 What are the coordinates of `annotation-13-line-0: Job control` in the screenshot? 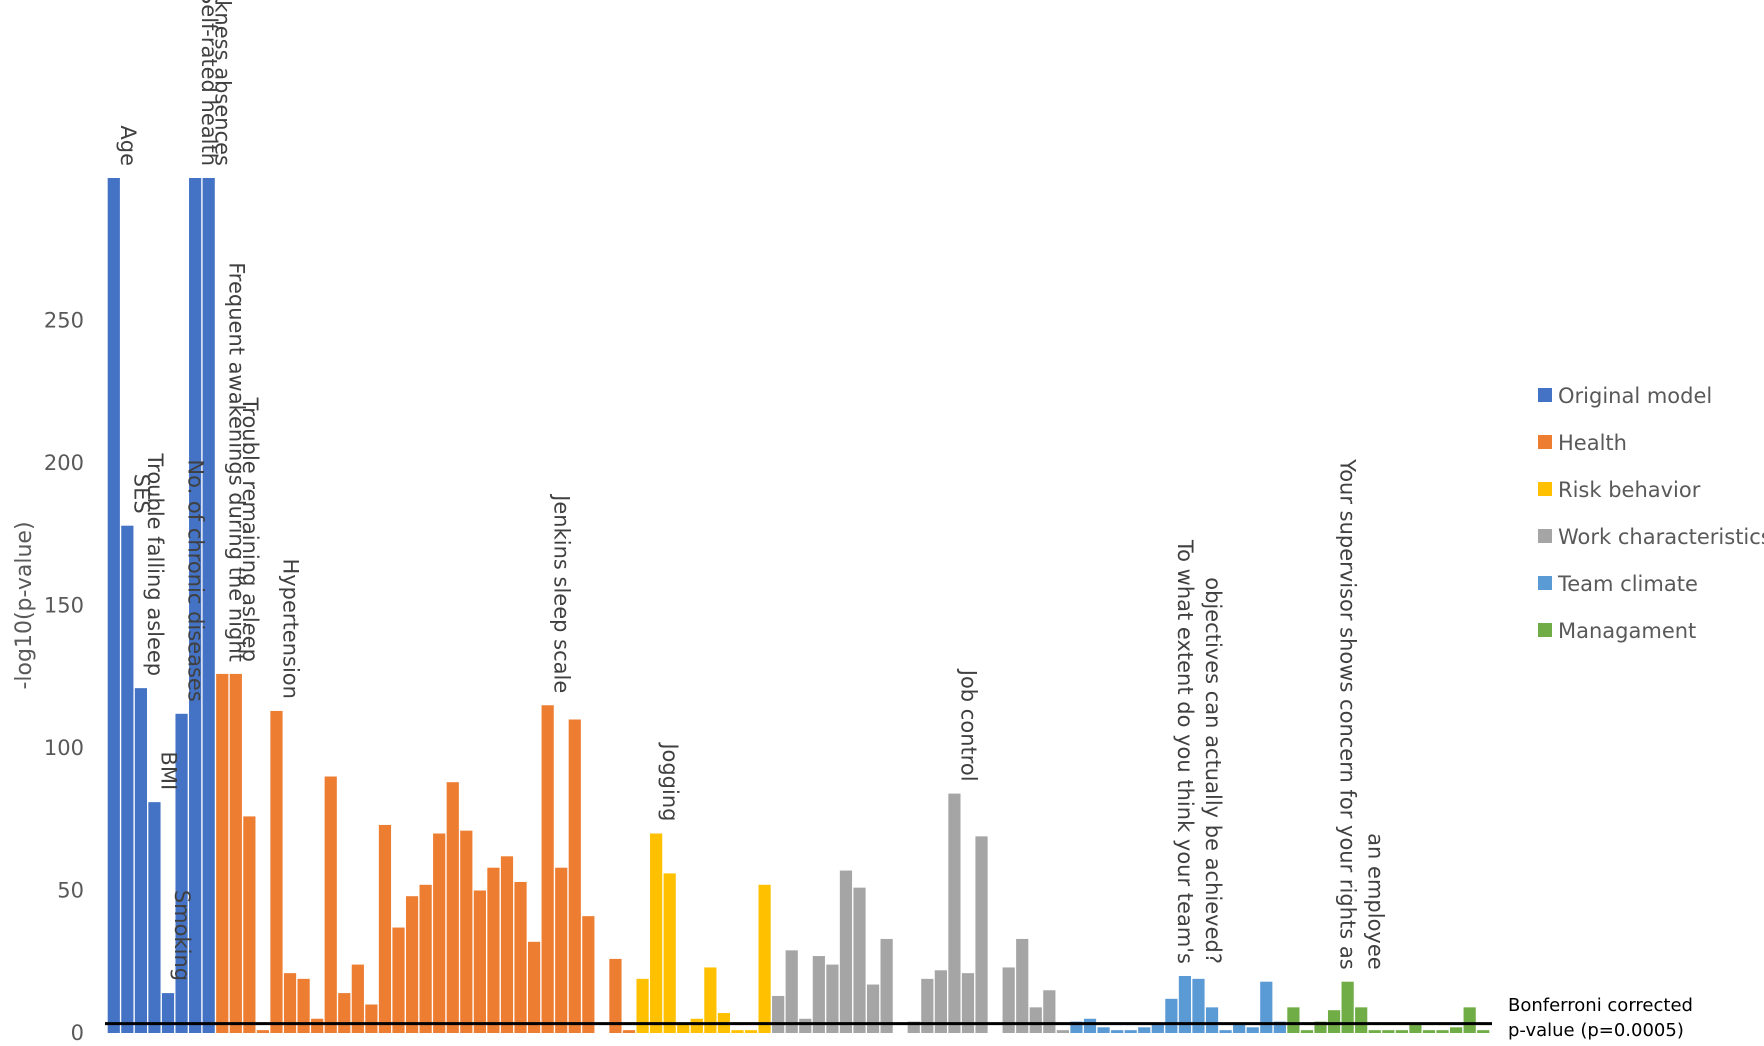 It's located at (968, 725).